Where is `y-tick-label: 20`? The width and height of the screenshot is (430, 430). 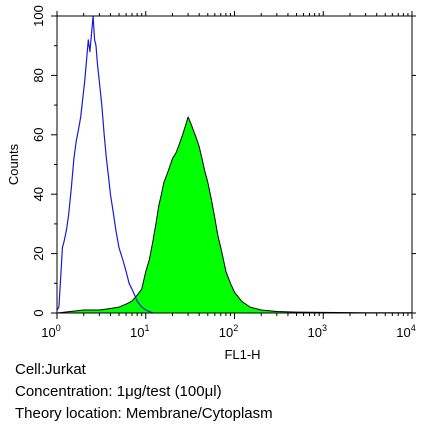
y-tick-label: 20 is located at coordinates (38, 253).